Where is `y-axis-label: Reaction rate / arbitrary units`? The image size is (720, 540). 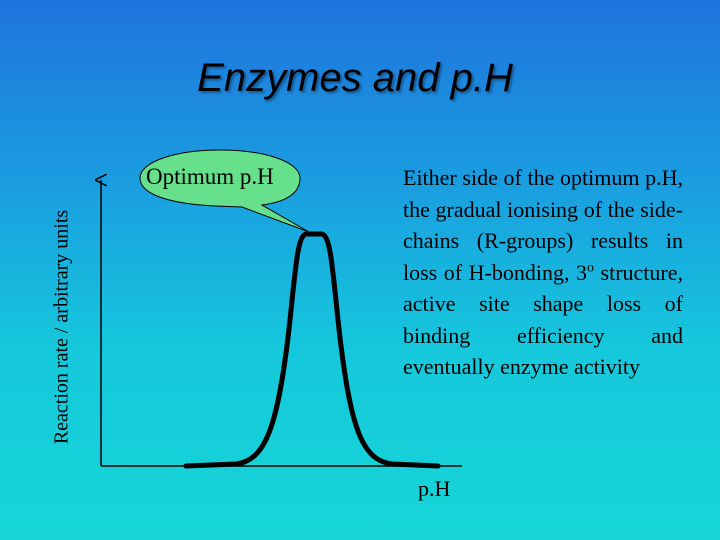 y-axis-label: Reaction rate / arbitrary units is located at coordinates (61, 327).